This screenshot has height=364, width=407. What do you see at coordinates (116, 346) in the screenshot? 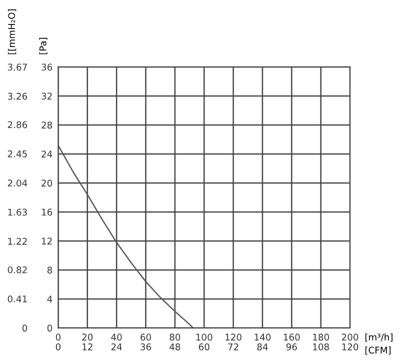
I see `x2-tick-label: 24` at bounding box center [116, 346].